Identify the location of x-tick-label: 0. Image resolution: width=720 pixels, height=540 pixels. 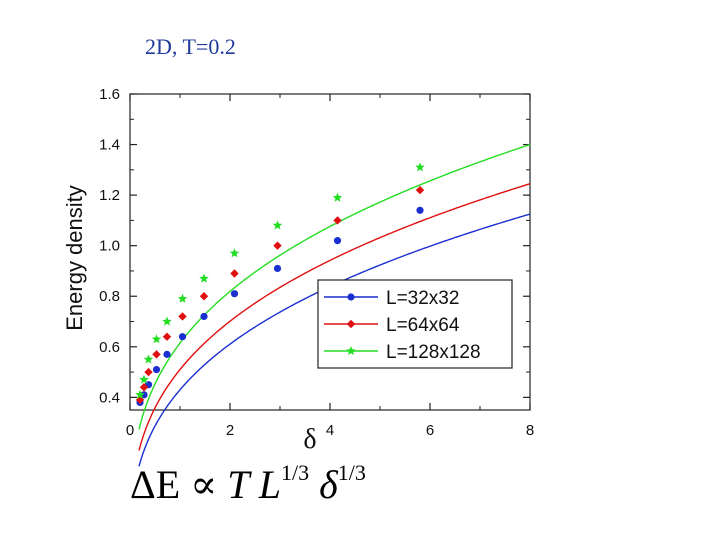
(130, 430).